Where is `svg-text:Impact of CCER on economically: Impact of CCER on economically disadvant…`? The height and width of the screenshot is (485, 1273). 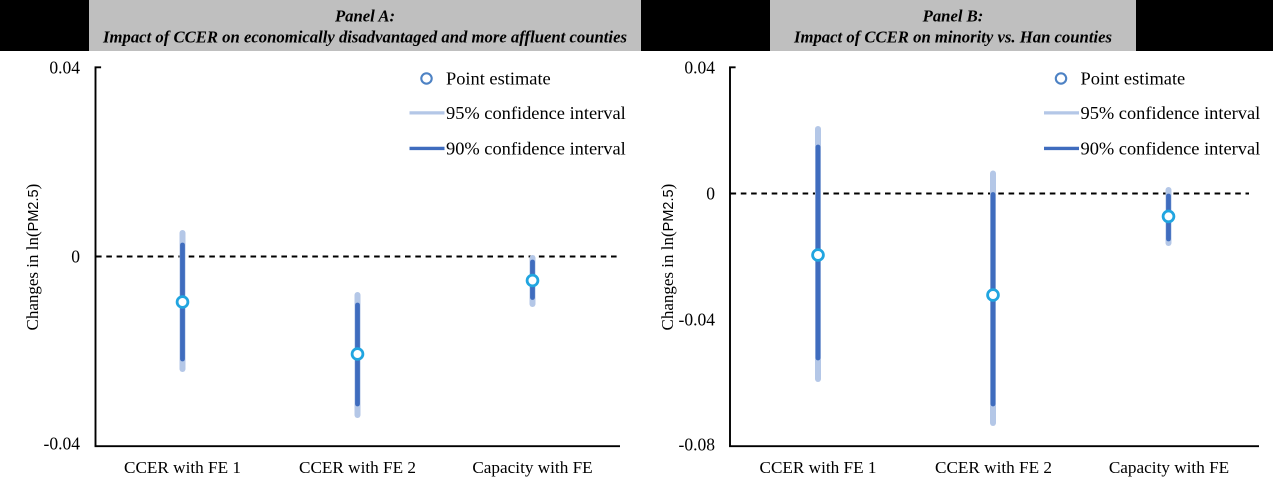 svg-text:Impact of CCER on economically: Impact of CCER on economically disadvant… is located at coordinates (364, 37).